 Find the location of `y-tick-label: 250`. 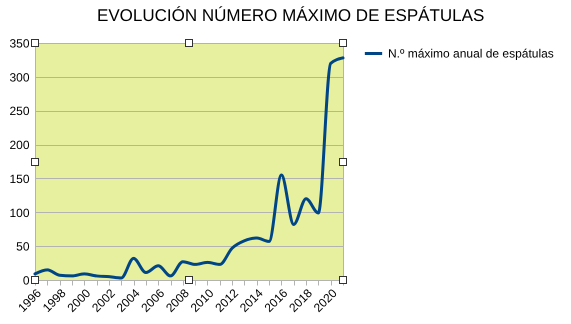

y-tick-label: 250 is located at coordinates (19, 111).